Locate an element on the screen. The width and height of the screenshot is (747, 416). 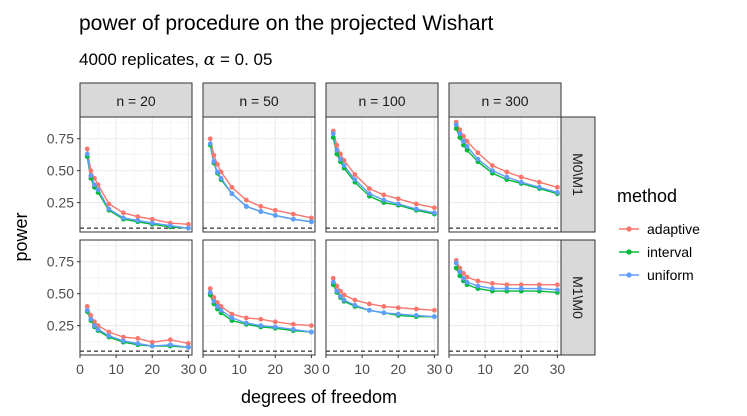
y-tick-label: 0.25 is located at coordinates (60, 203).